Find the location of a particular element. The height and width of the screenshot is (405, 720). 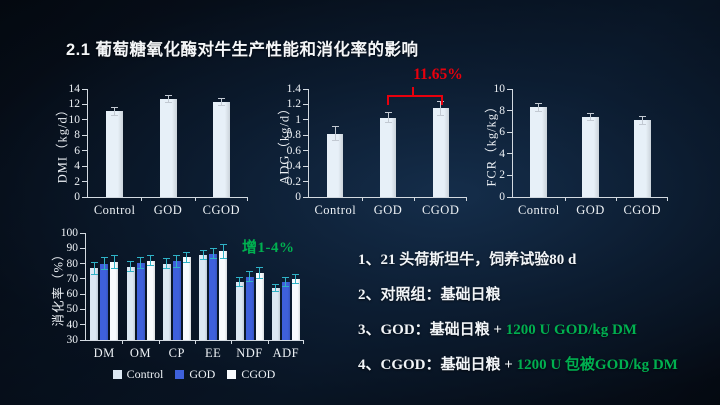

legend-item: GOD is located at coordinates (195, 374).